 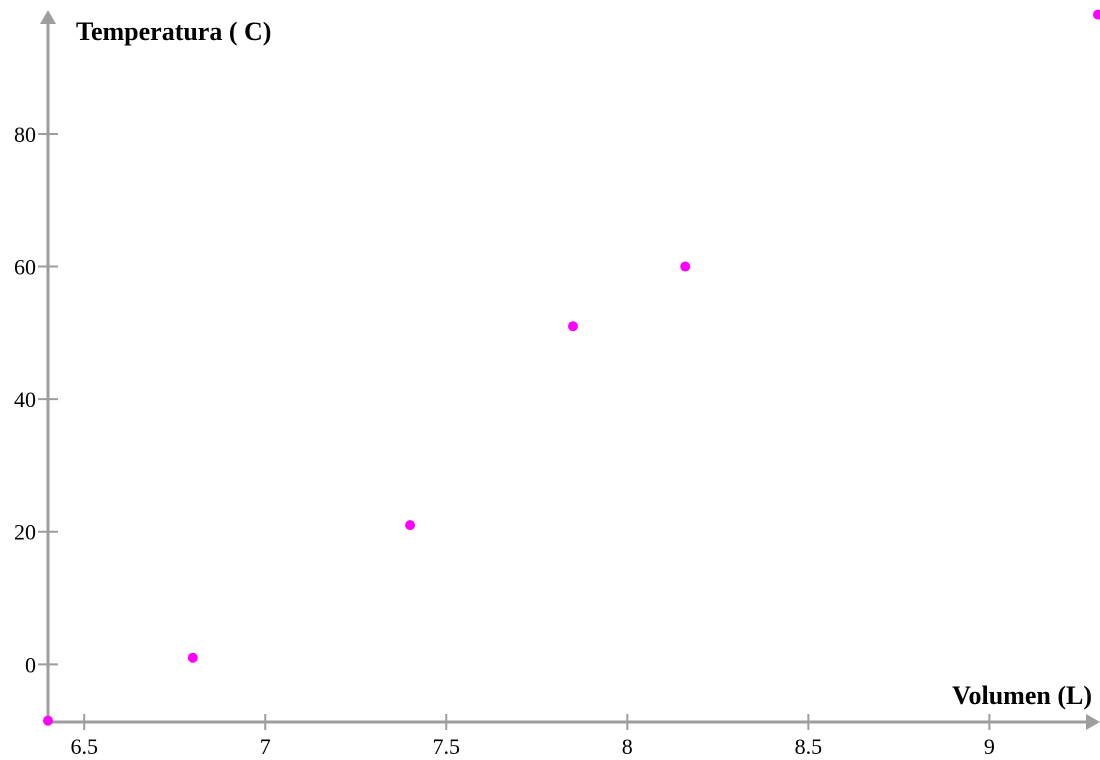 I want to click on y-axis, so click(x=48, y=366).